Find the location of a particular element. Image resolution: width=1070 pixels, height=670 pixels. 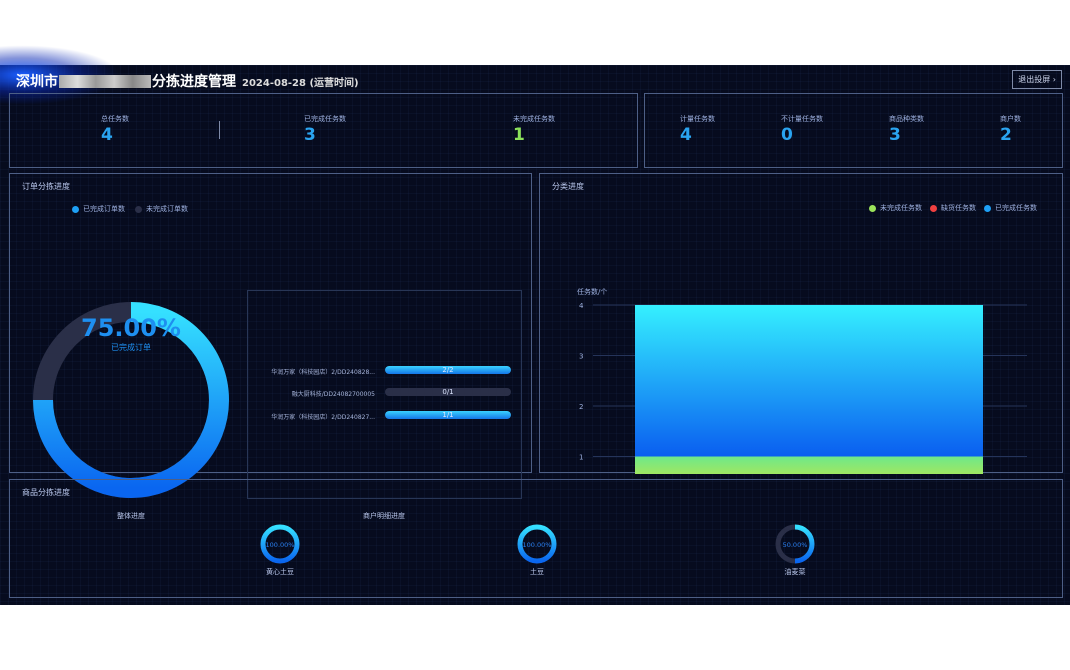

chevron-right-icon: › is located at coordinates (1054, 79).